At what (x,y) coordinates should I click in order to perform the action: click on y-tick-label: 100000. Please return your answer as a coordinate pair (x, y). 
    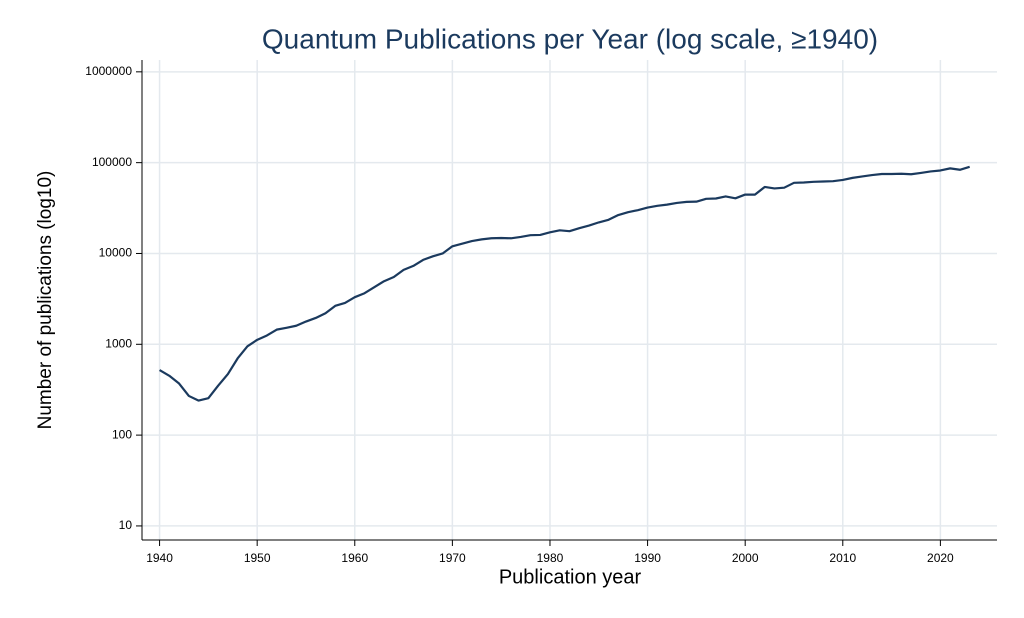
    Looking at the image, I should click on (112, 162).